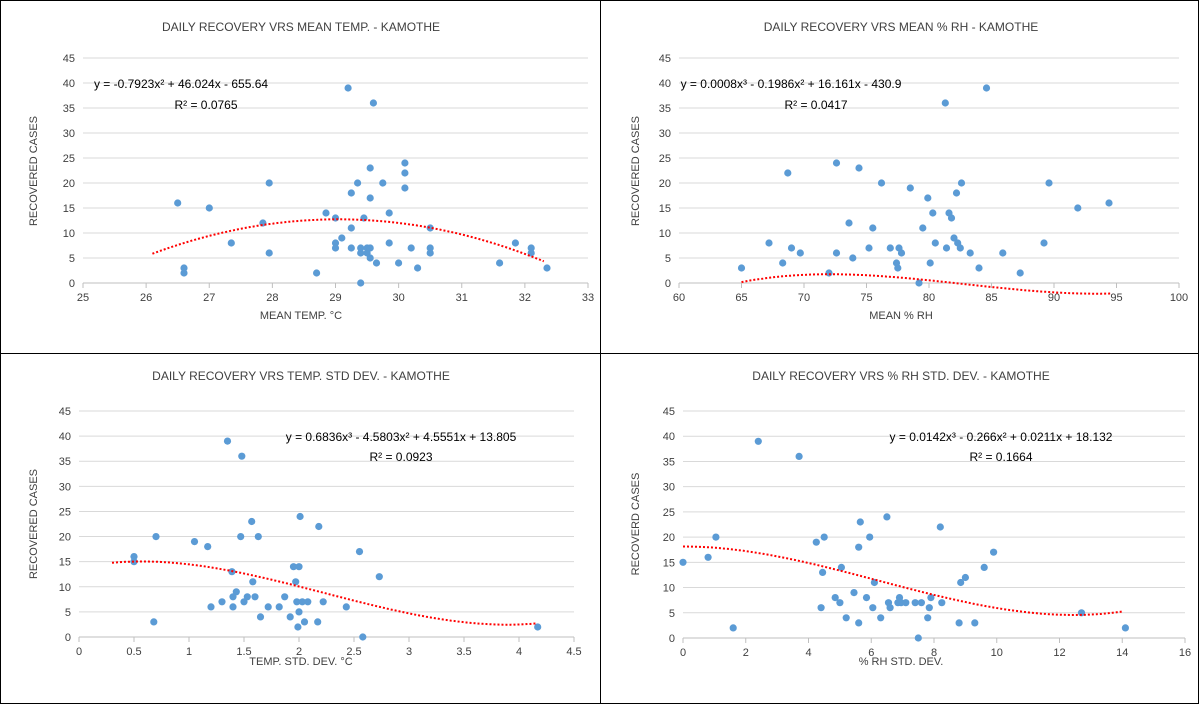 The height and width of the screenshot is (704, 1199). What do you see at coordinates (665, 159) in the screenshot?
I see `y-tick-label: 25` at bounding box center [665, 159].